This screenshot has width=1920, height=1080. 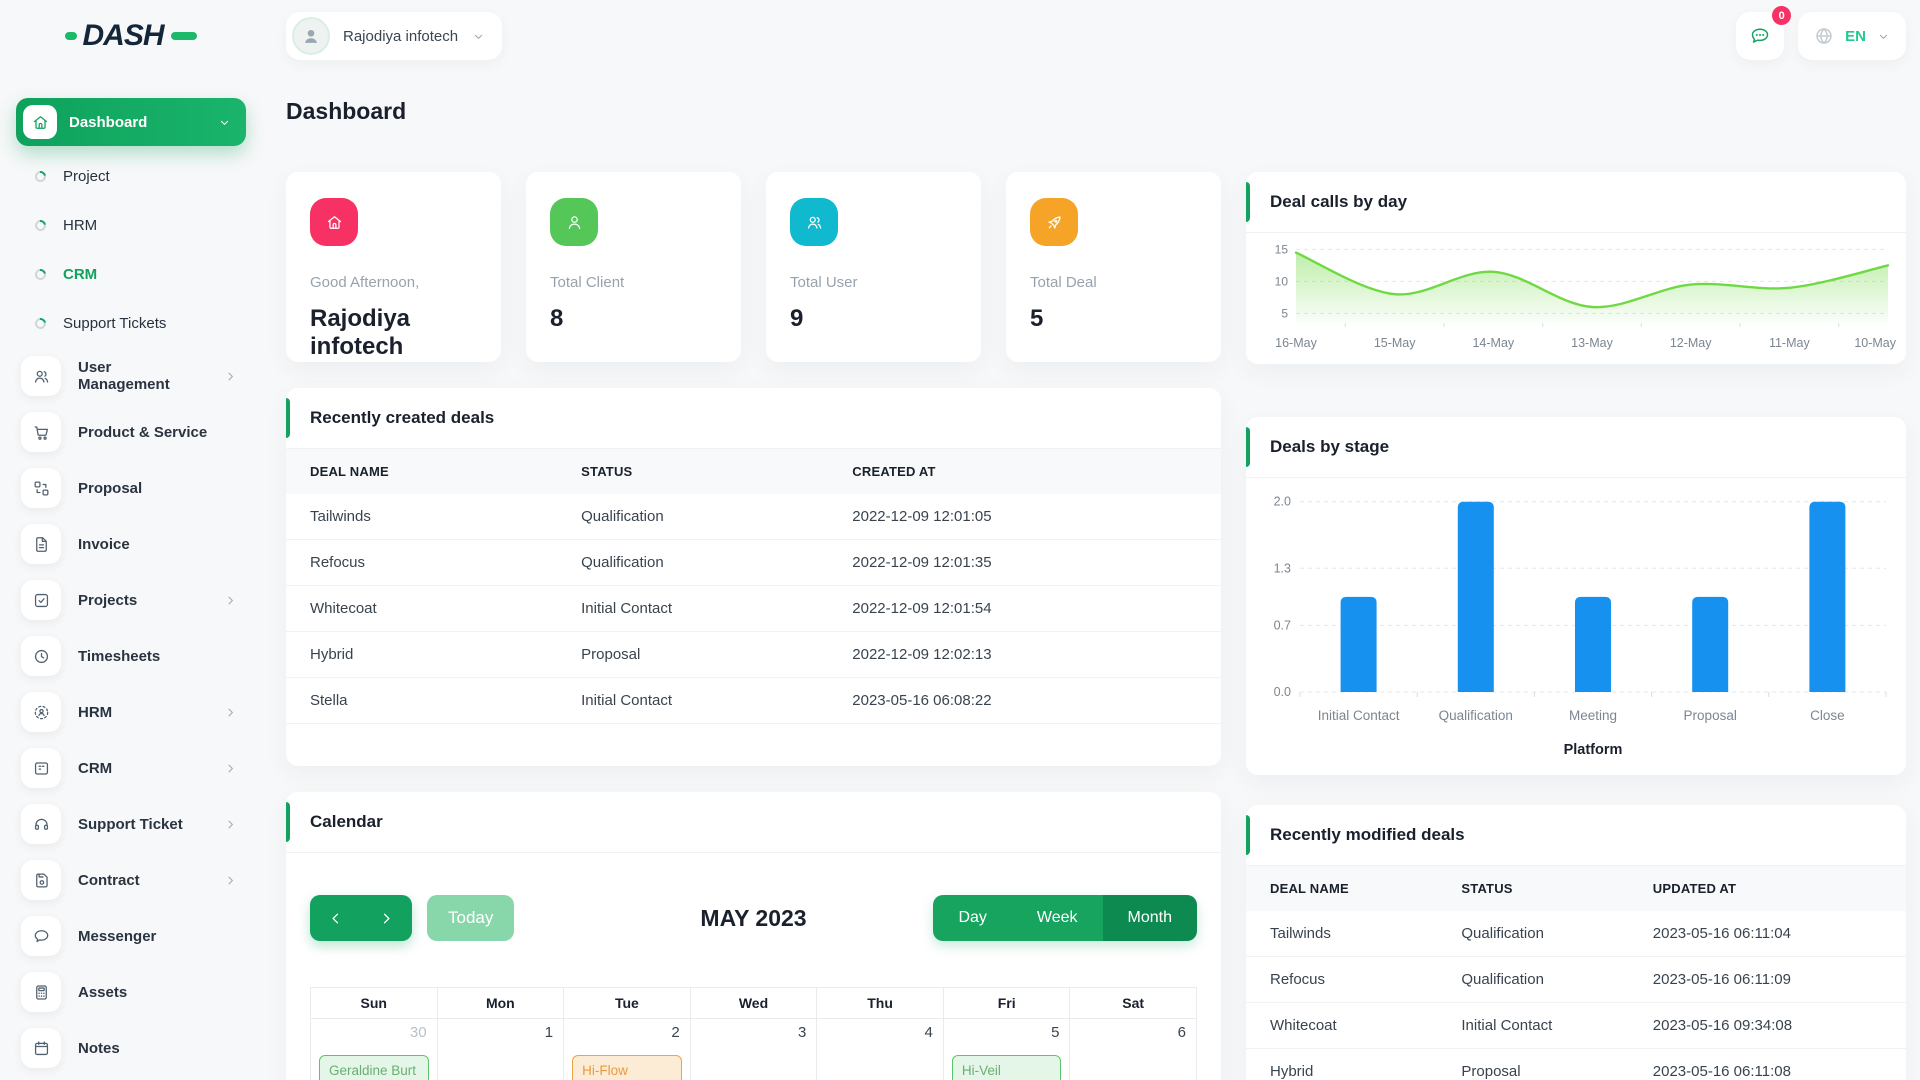 I want to click on calendar-day-cell: 5 Hi-Veil, so click(x=1007, y=1049).